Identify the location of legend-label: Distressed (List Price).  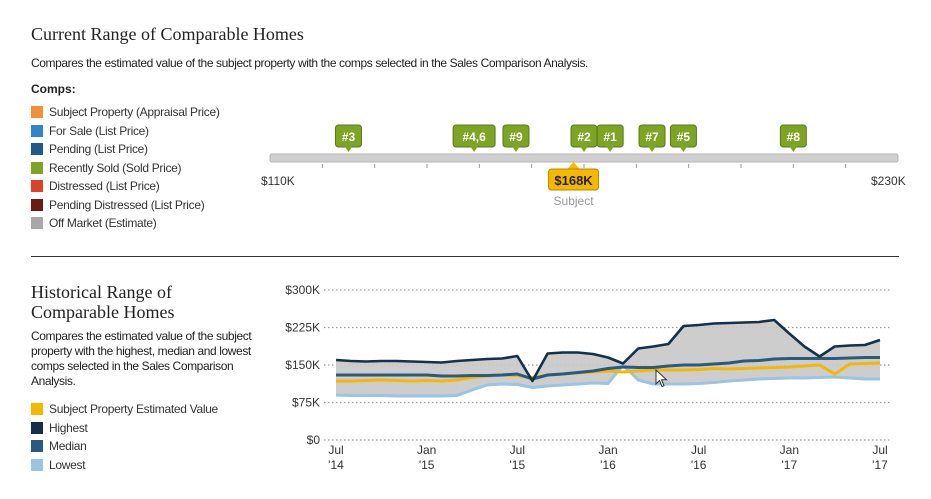
(104, 186).